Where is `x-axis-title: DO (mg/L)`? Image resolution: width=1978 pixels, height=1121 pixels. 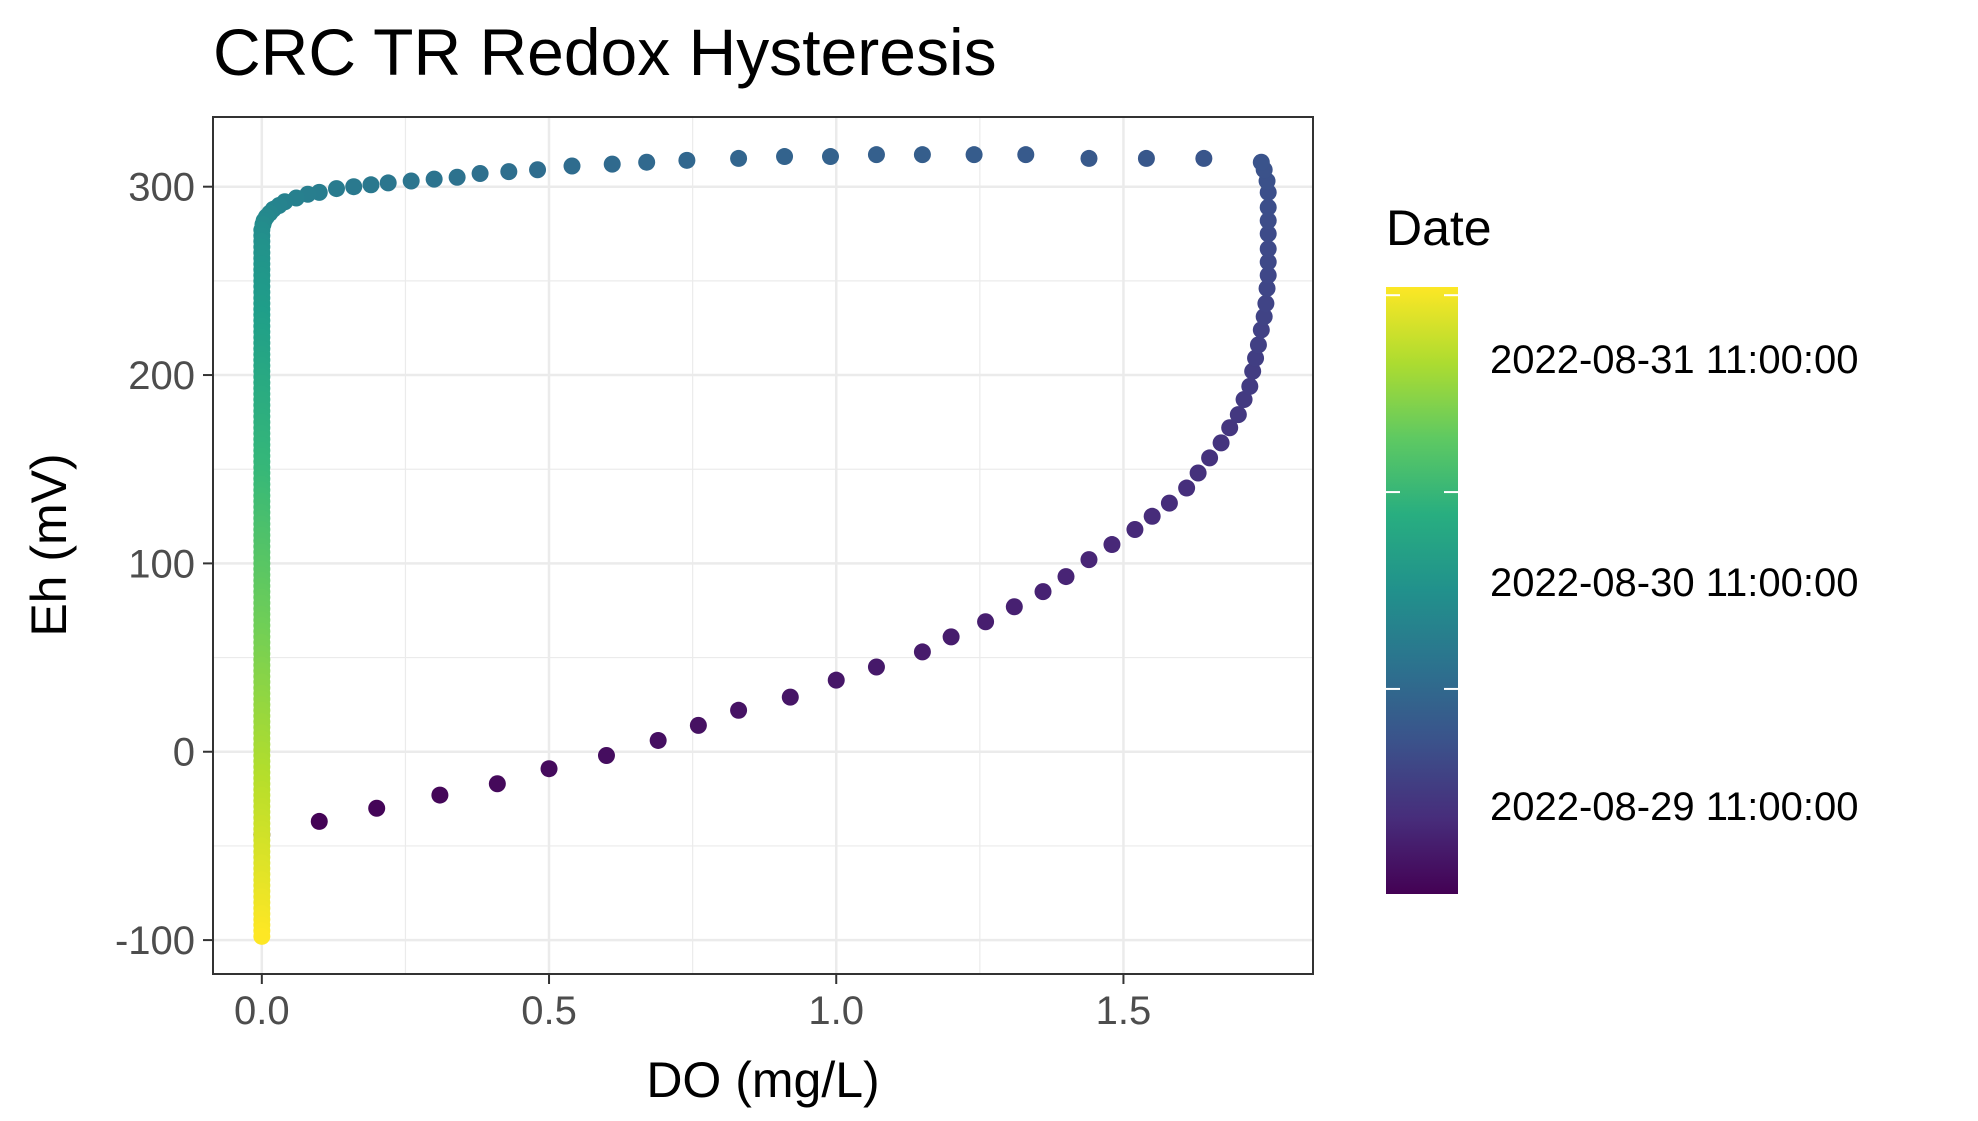
x-axis-title: DO (mg/L) is located at coordinates (762, 1080).